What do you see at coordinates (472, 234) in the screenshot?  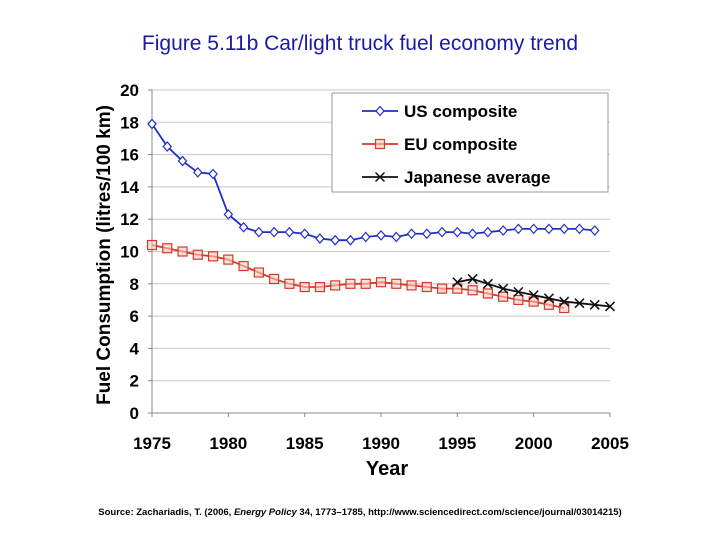 I see `point-us-composite-1996` at bounding box center [472, 234].